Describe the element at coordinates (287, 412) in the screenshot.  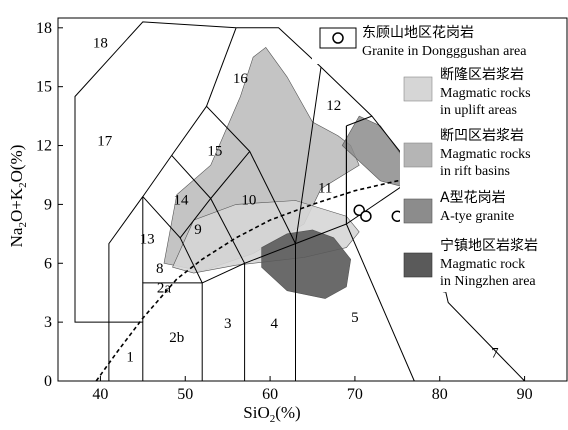
I see `x-axis-title-unit: (%)` at that location.